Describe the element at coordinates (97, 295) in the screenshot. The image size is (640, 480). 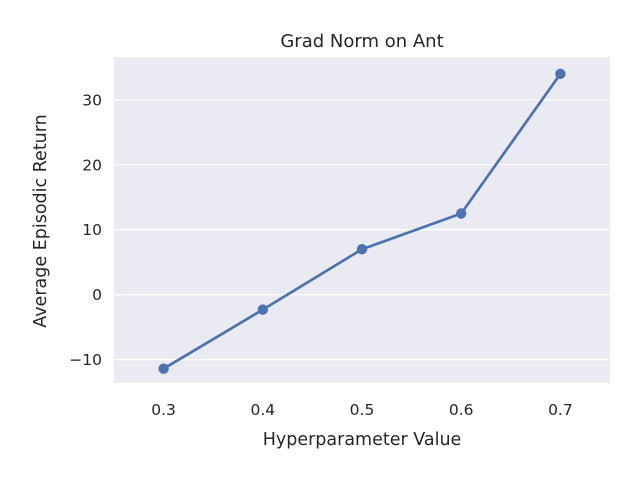
I see `y-tick-label: 0` at that location.